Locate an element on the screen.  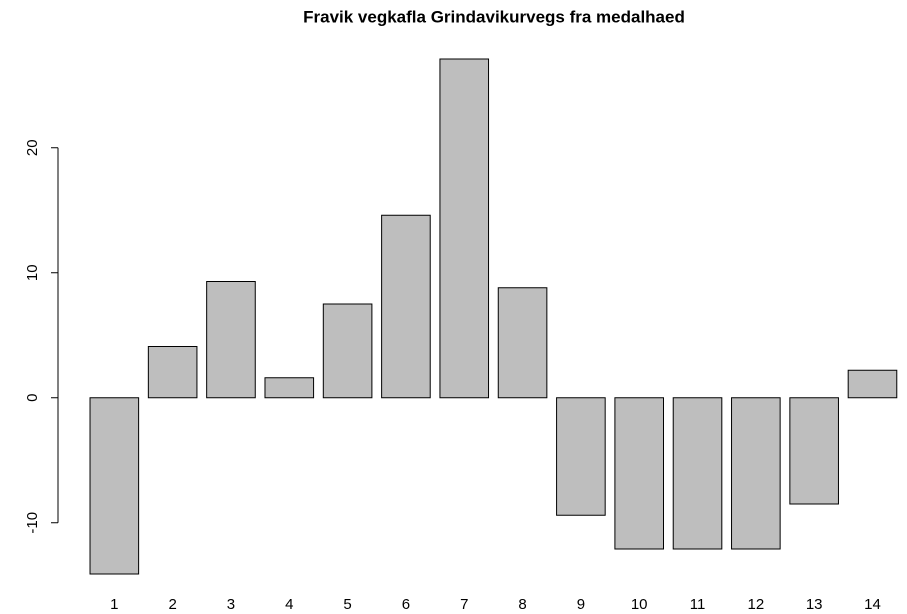
x-tick-label: 2 is located at coordinates (172, 604).